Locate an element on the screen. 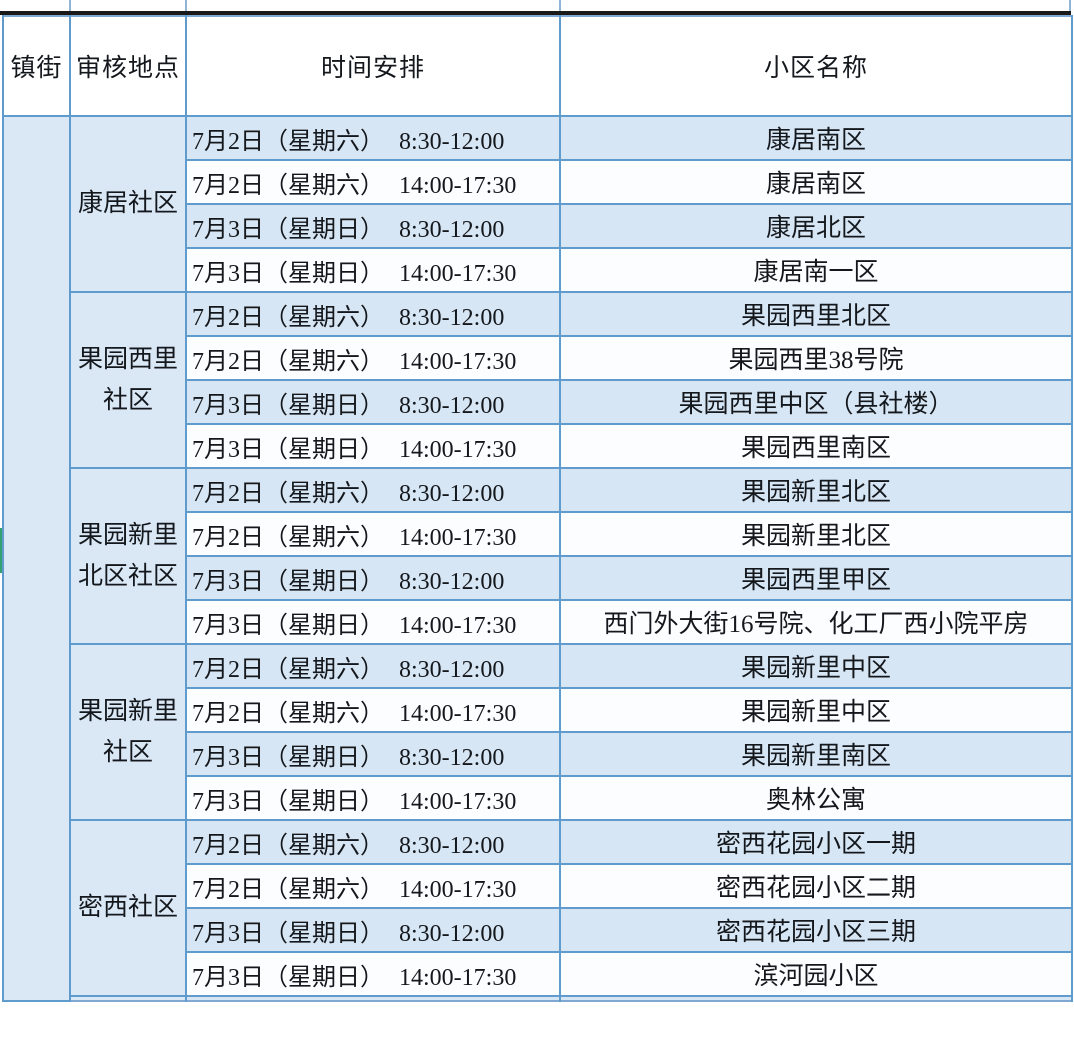 This screenshot has height=1046, width=1074. community-name-cell: 康居南区 is located at coordinates (816, 138).